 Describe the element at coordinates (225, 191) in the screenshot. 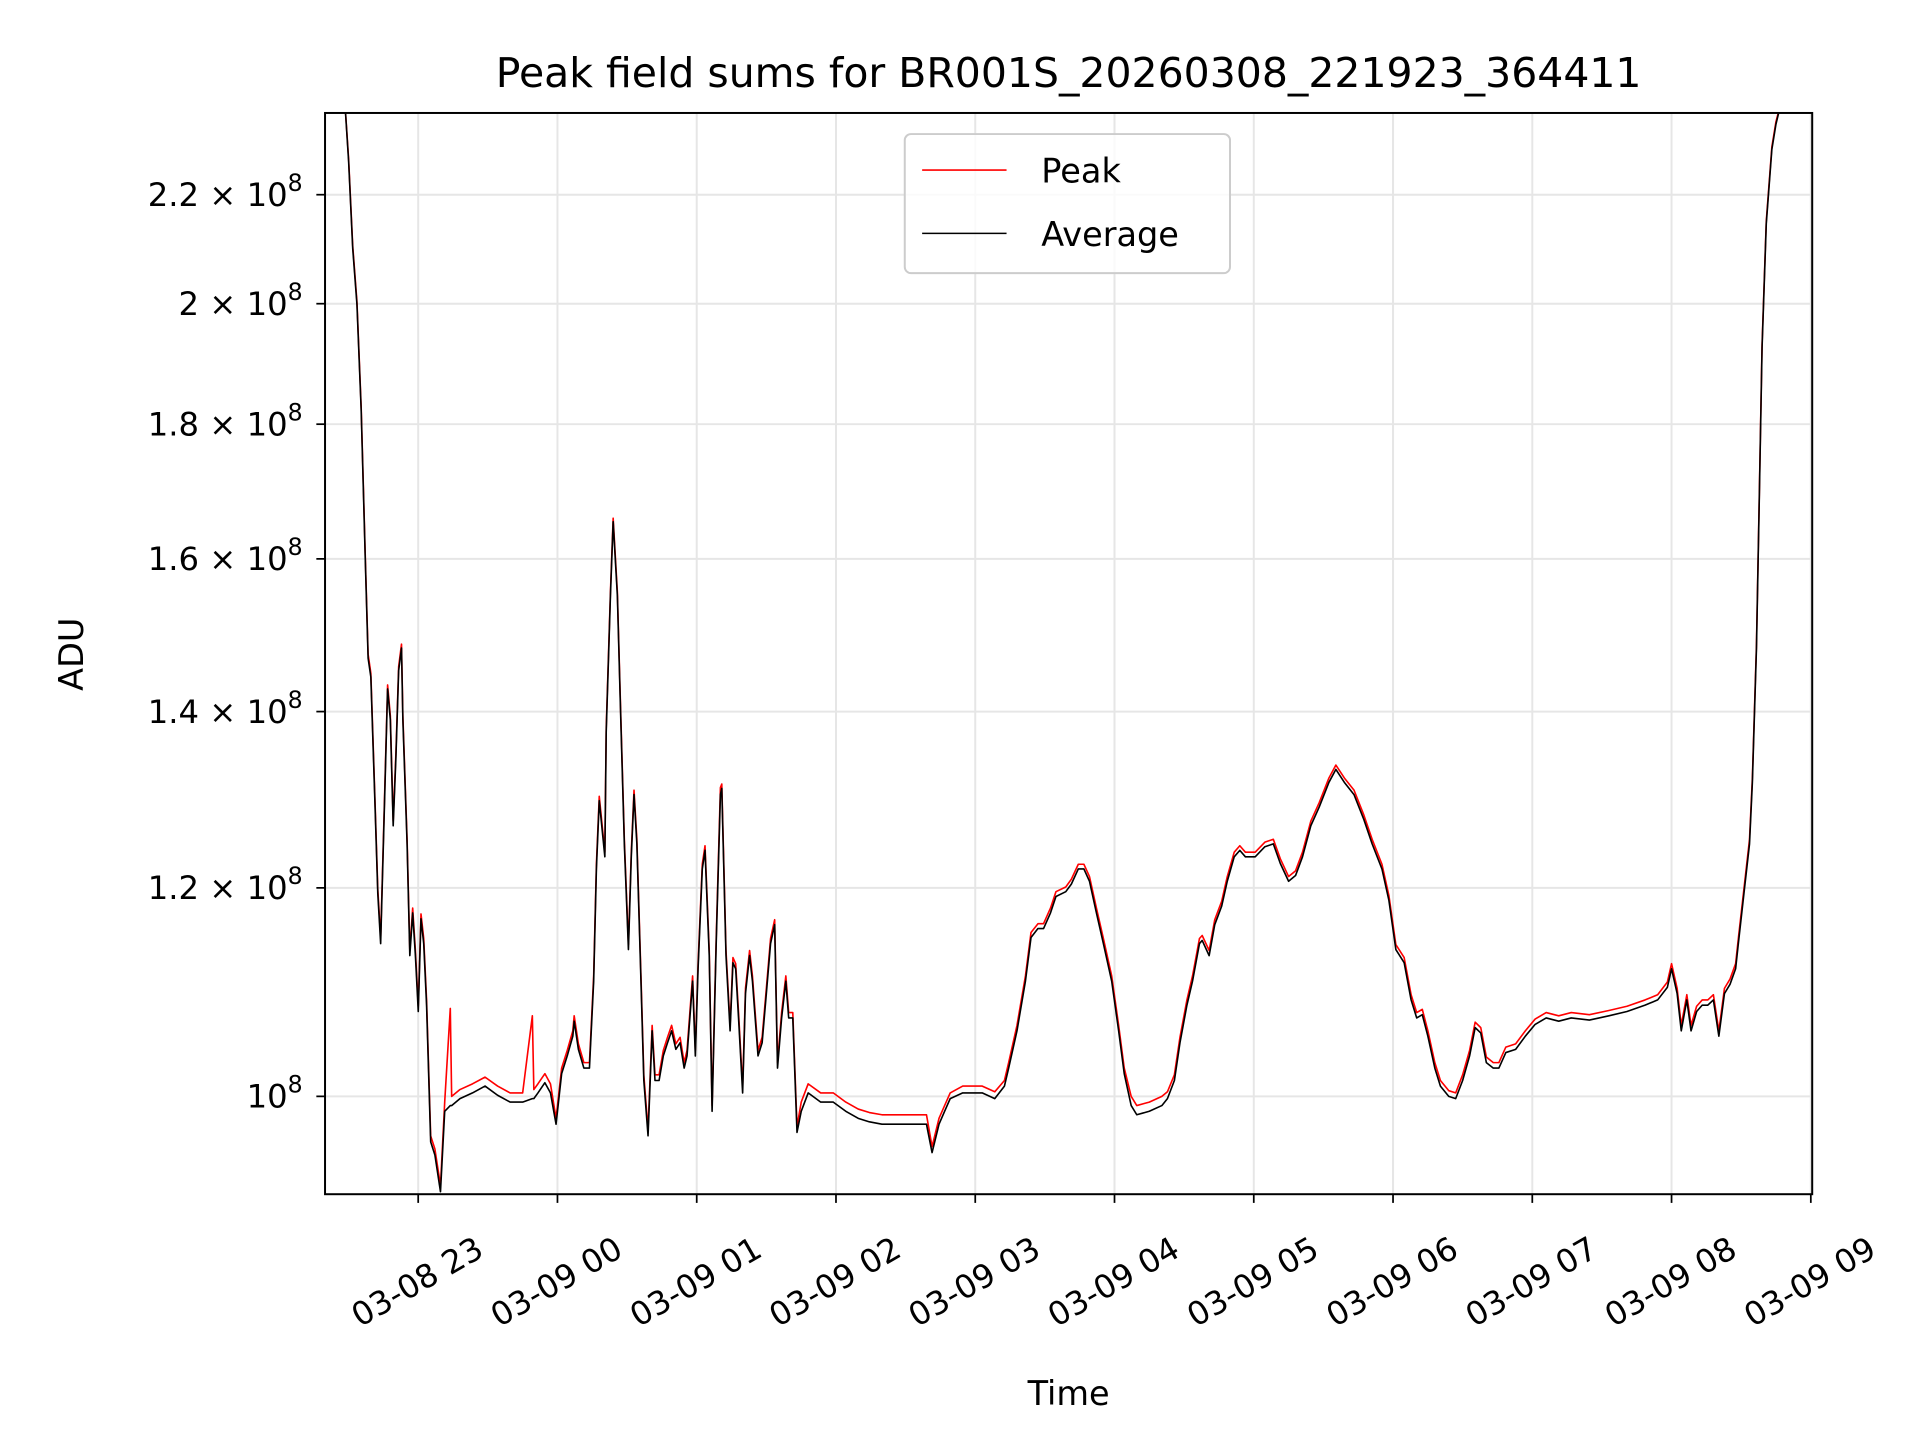

I see `y-tick-label: 2.2 × 108` at that location.